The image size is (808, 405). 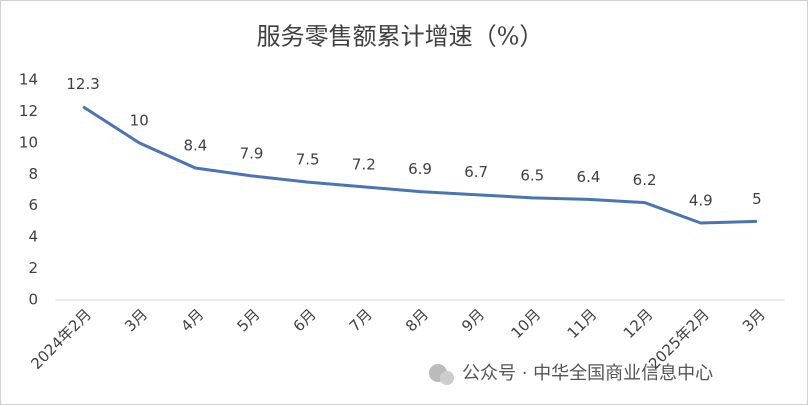 What do you see at coordinates (33, 268) in the screenshot?
I see `y-tick-label: 2` at bounding box center [33, 268].